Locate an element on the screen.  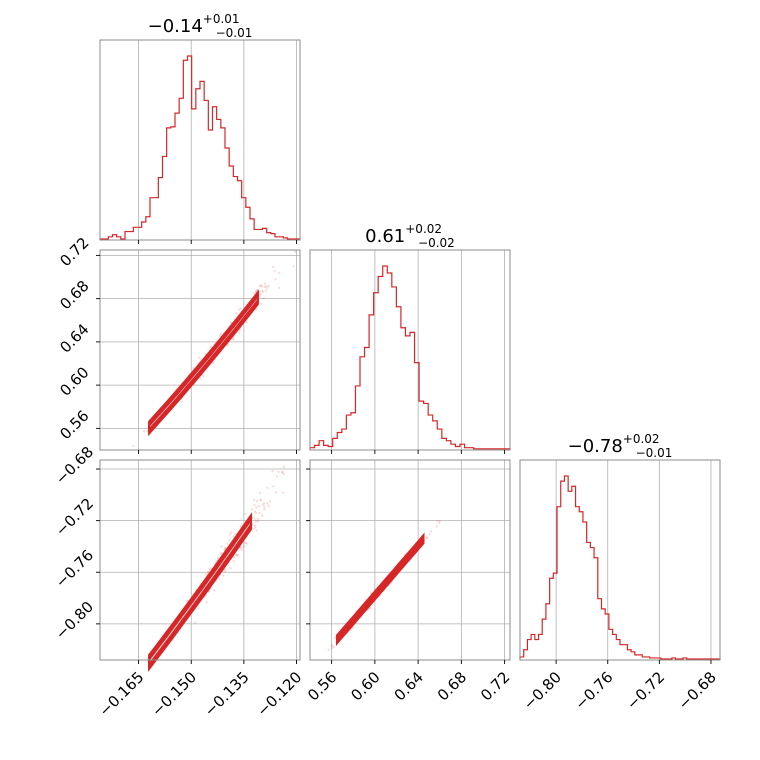
hist-step-line-p2 is located at coordinates (620, 567).